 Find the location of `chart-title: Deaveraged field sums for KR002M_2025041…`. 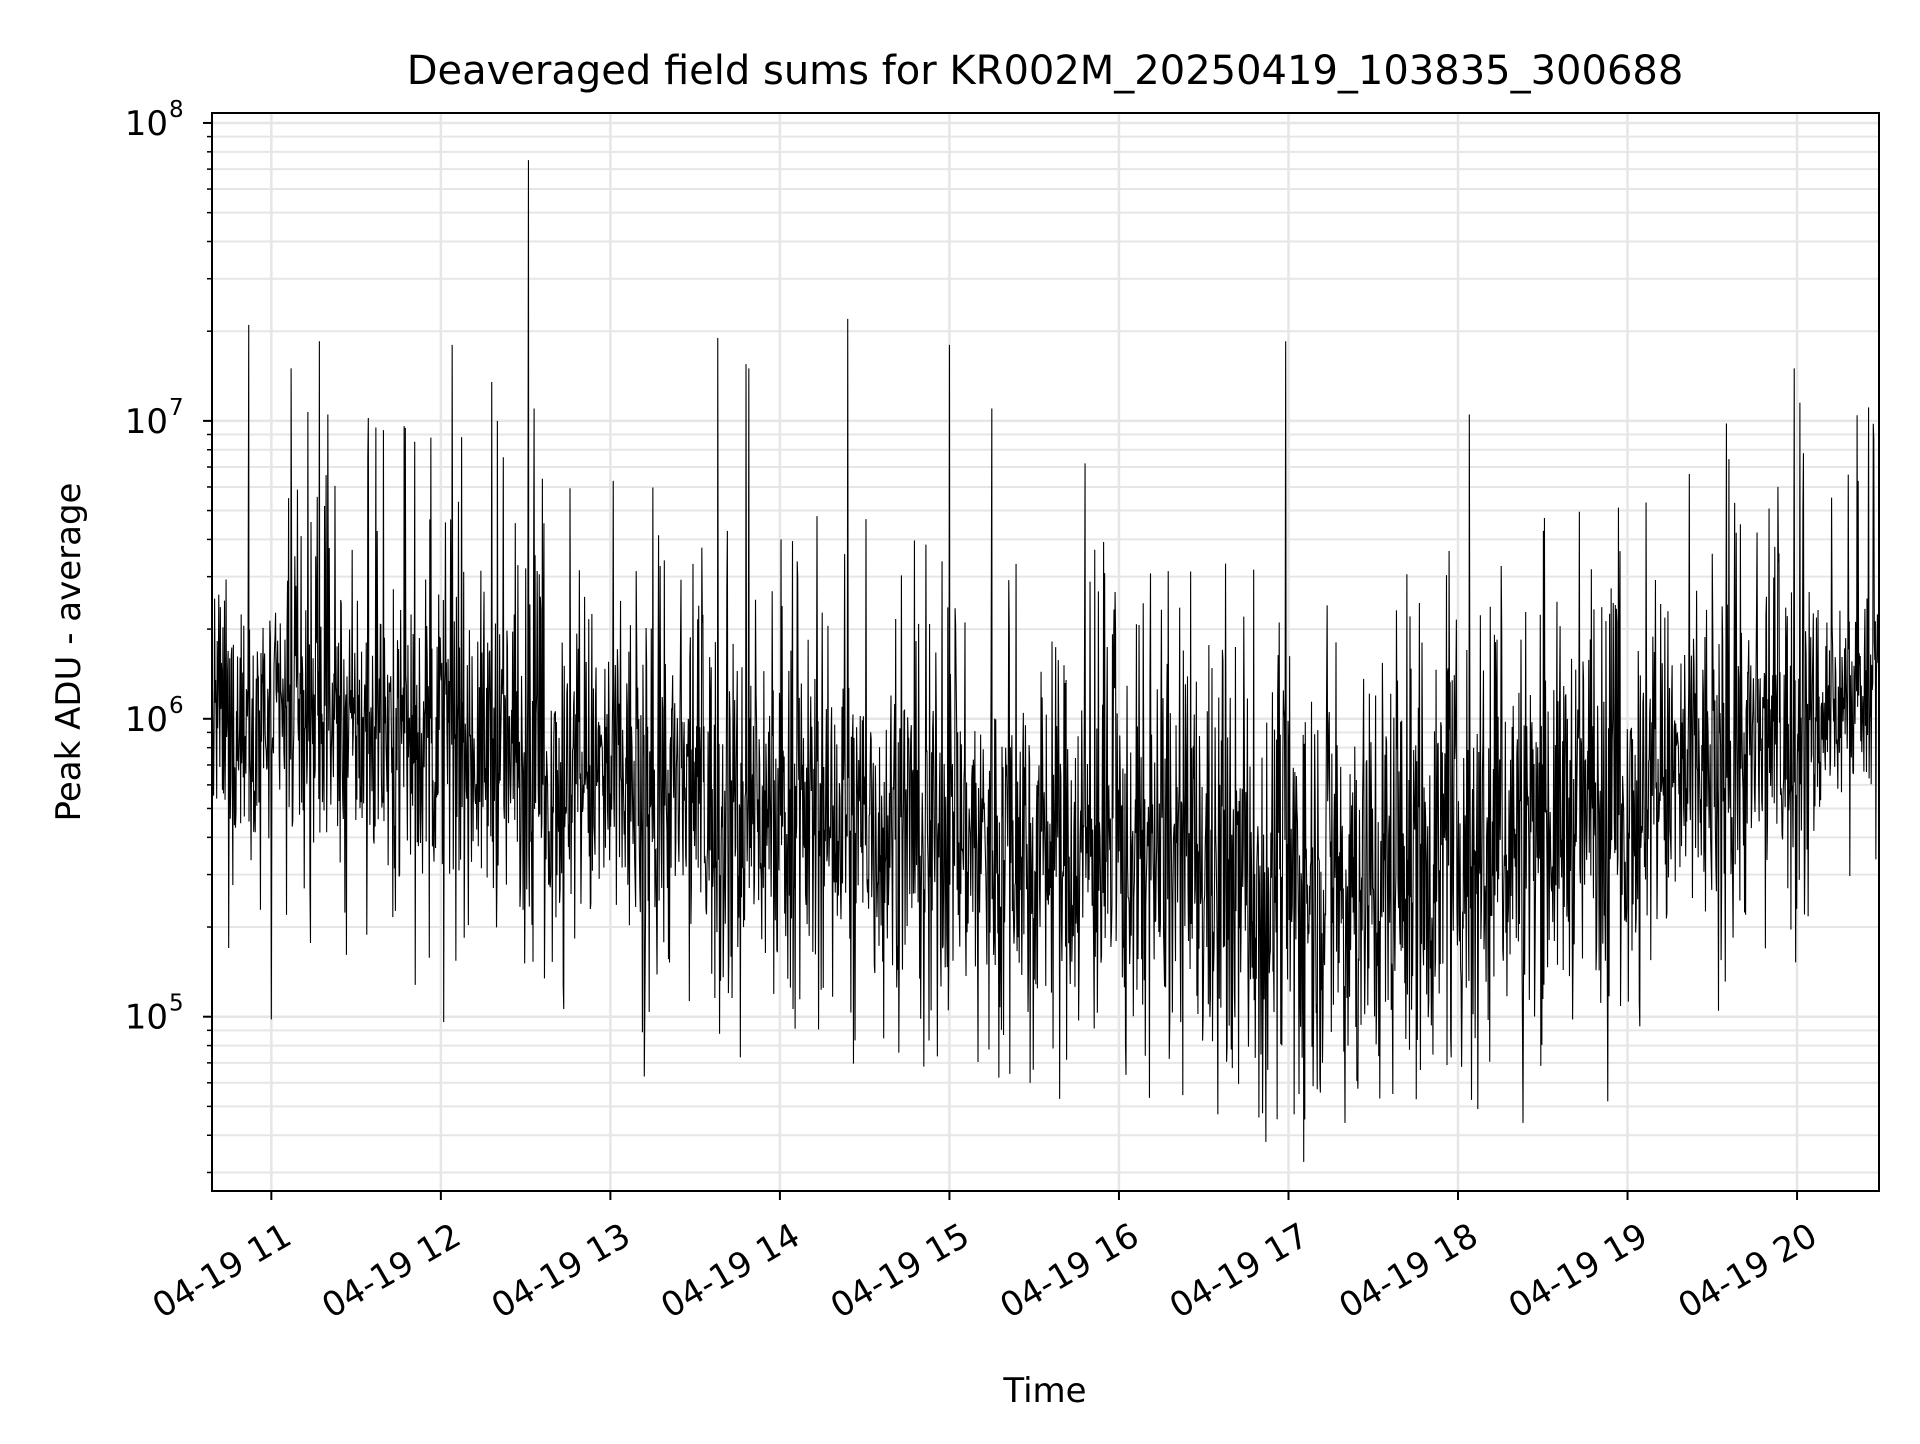

chart-title: Deaveraged field sums for KR002M_2025041… is located at coordinates (1045, 71).